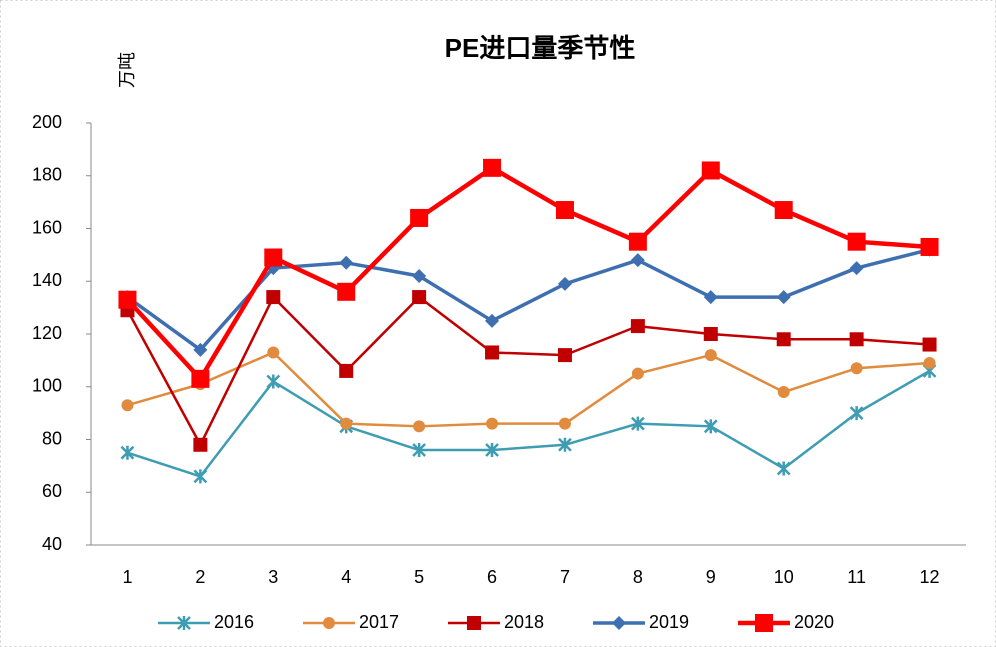  Describe the element at coordinates (200, 577) in the screenshot. I see `x-tick-label: 2` at that location.